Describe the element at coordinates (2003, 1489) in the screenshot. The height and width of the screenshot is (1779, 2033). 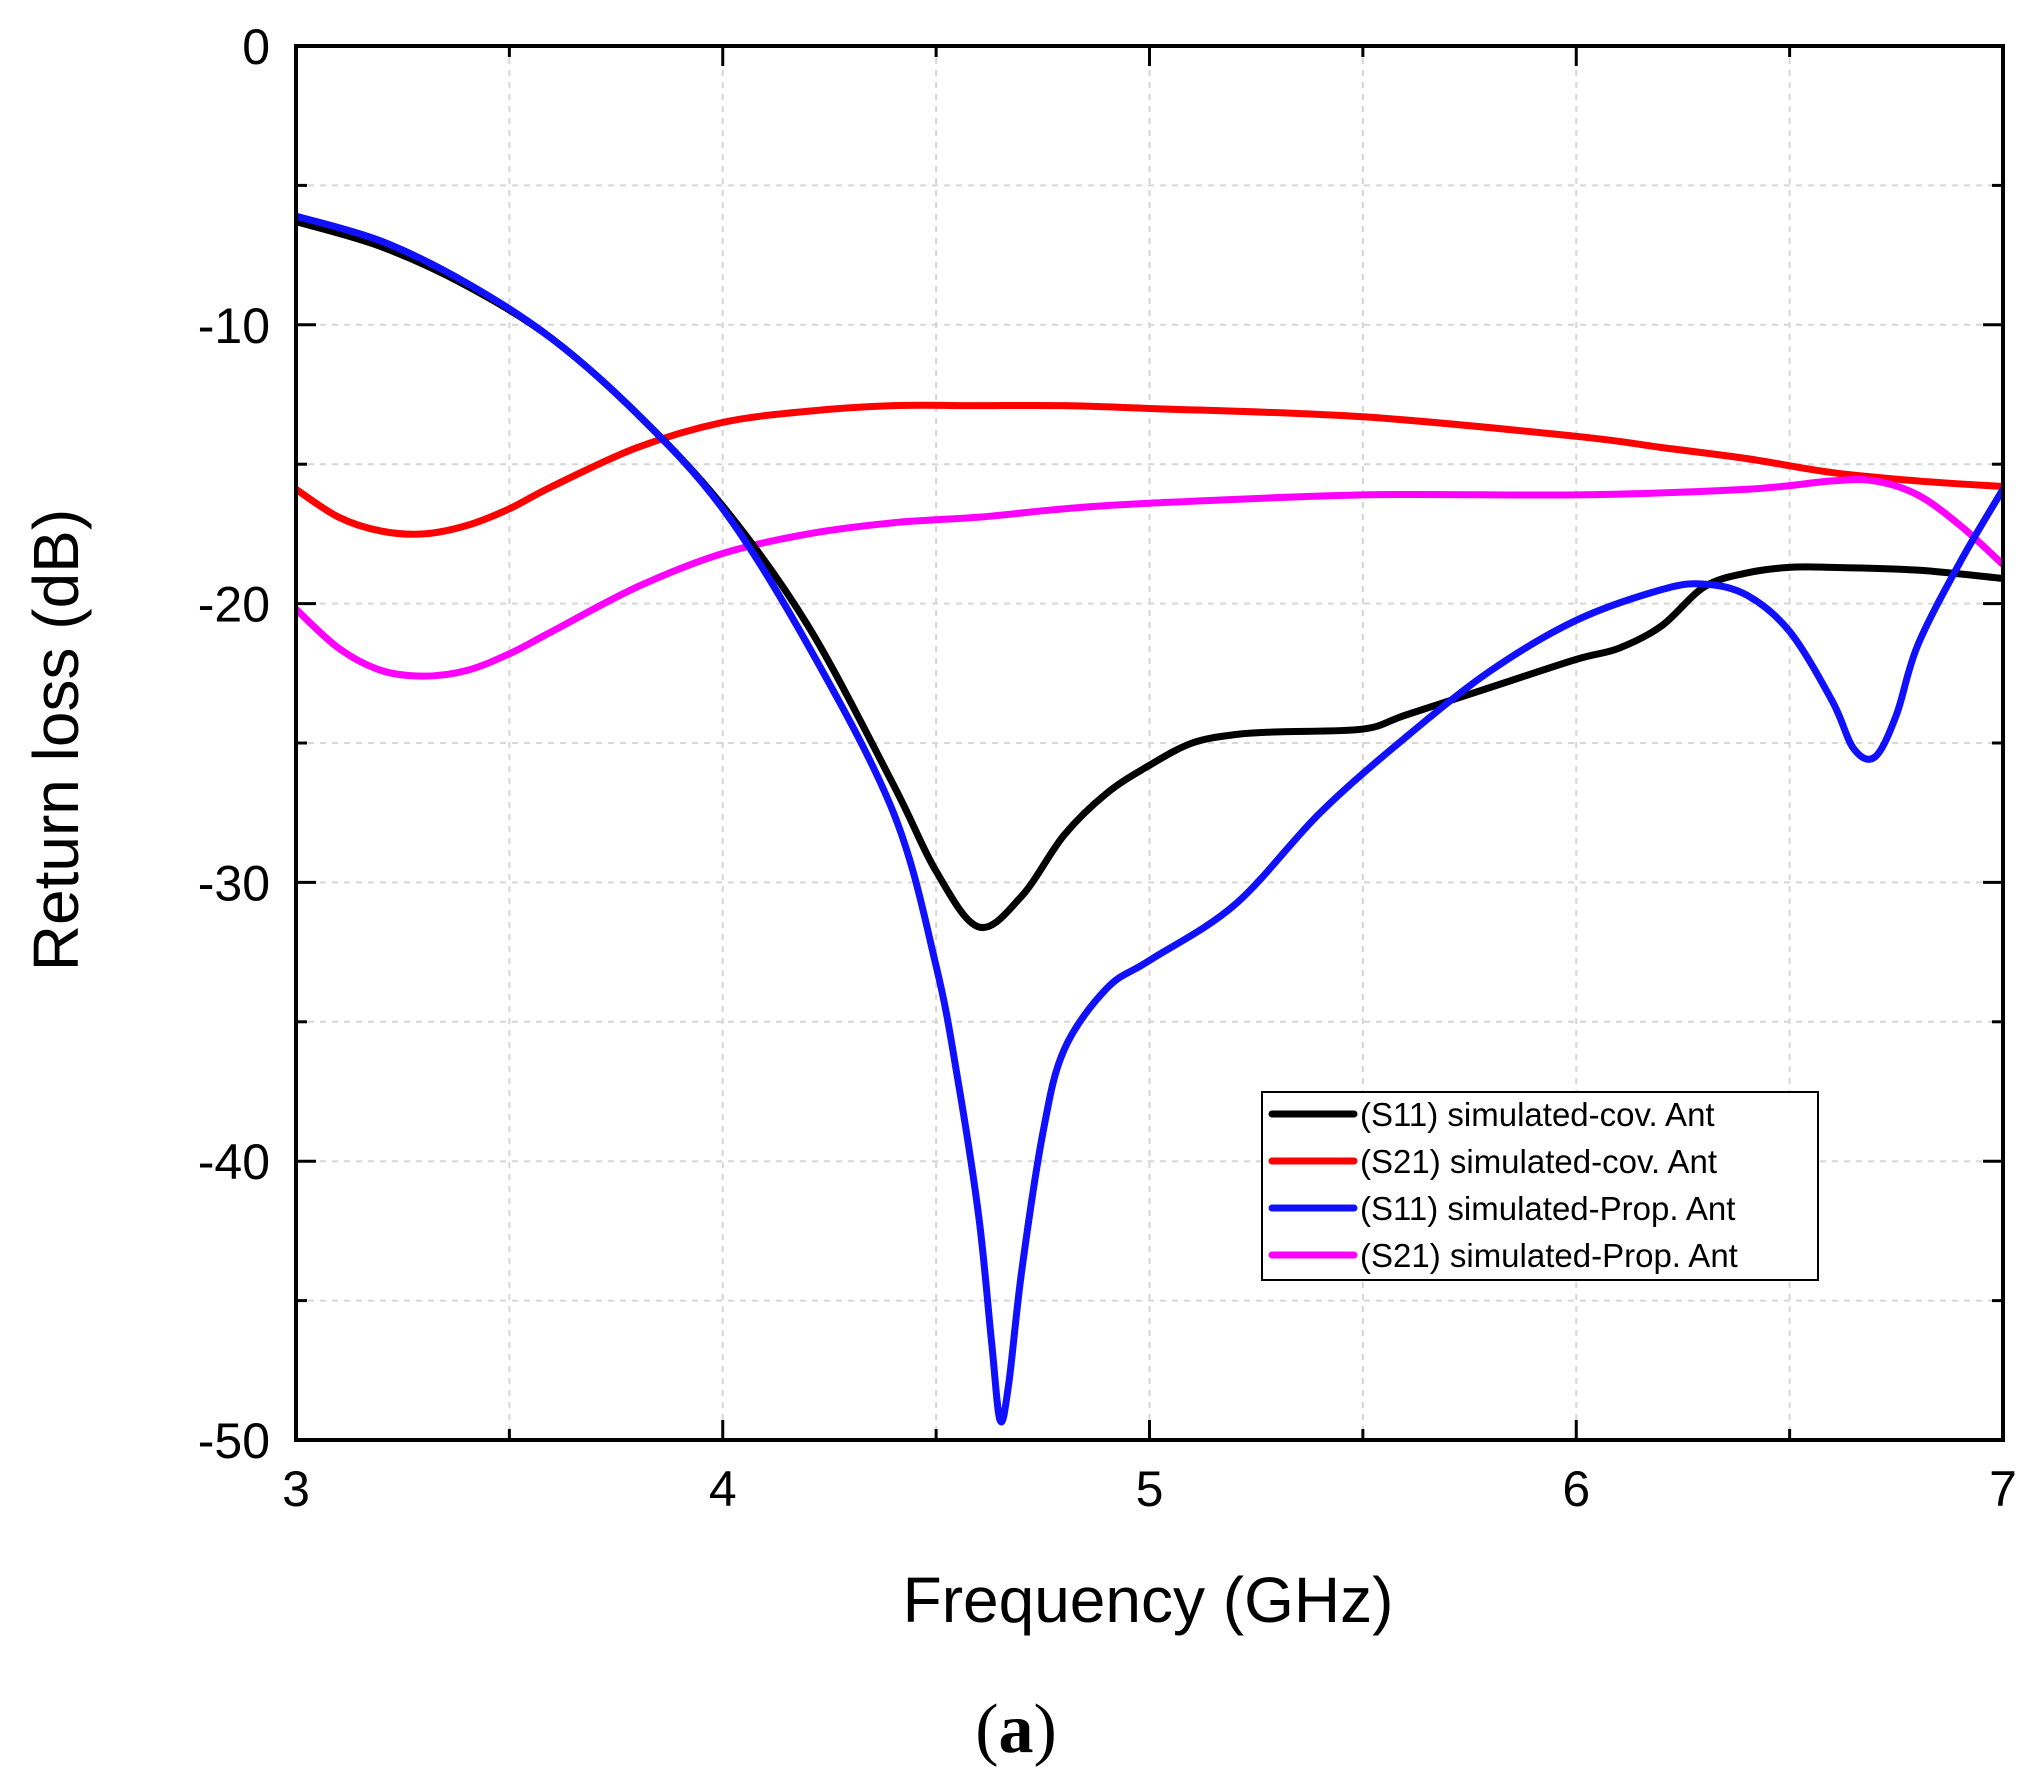
I see `x-tick-label: 7` at that location.